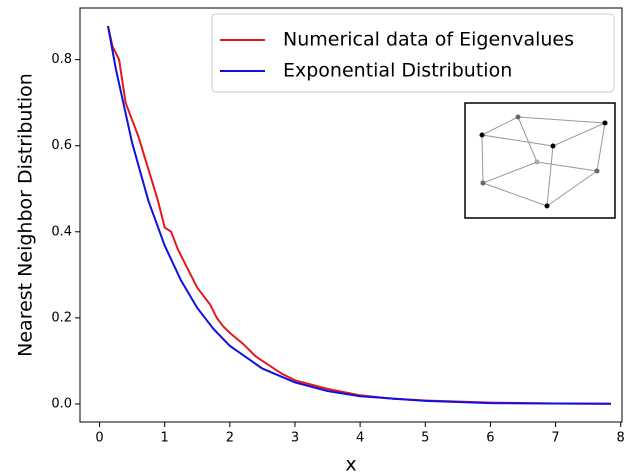 This screenshot has width=625, height=475. I want to click on y-axis-label: Nearest Neighbor Distribution, so click(26, 215).